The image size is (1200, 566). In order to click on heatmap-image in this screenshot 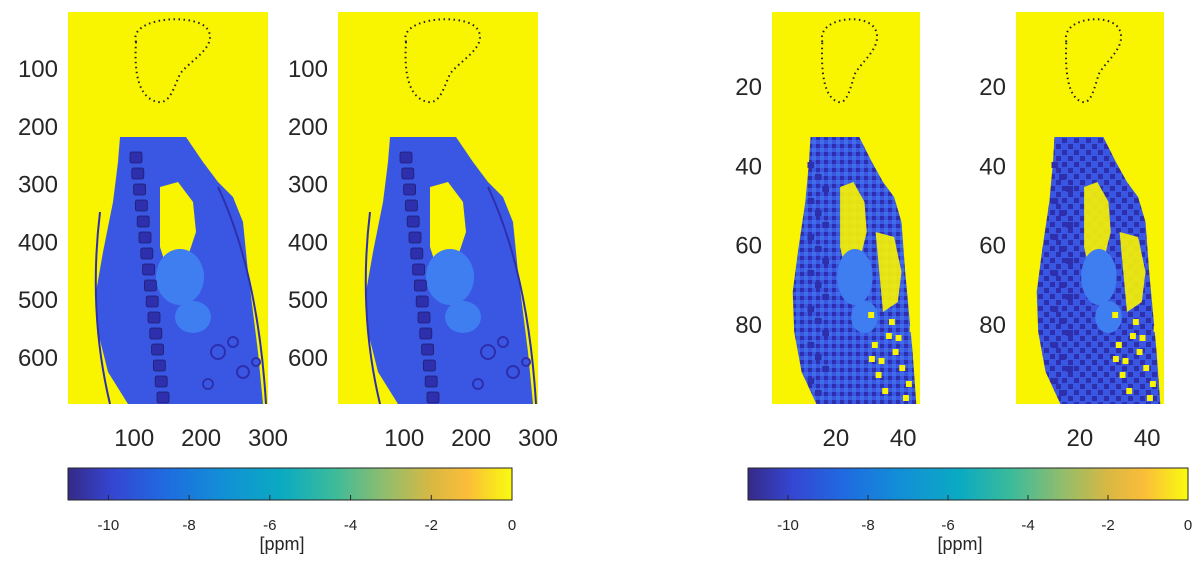, I will do `click(854, 211)`.